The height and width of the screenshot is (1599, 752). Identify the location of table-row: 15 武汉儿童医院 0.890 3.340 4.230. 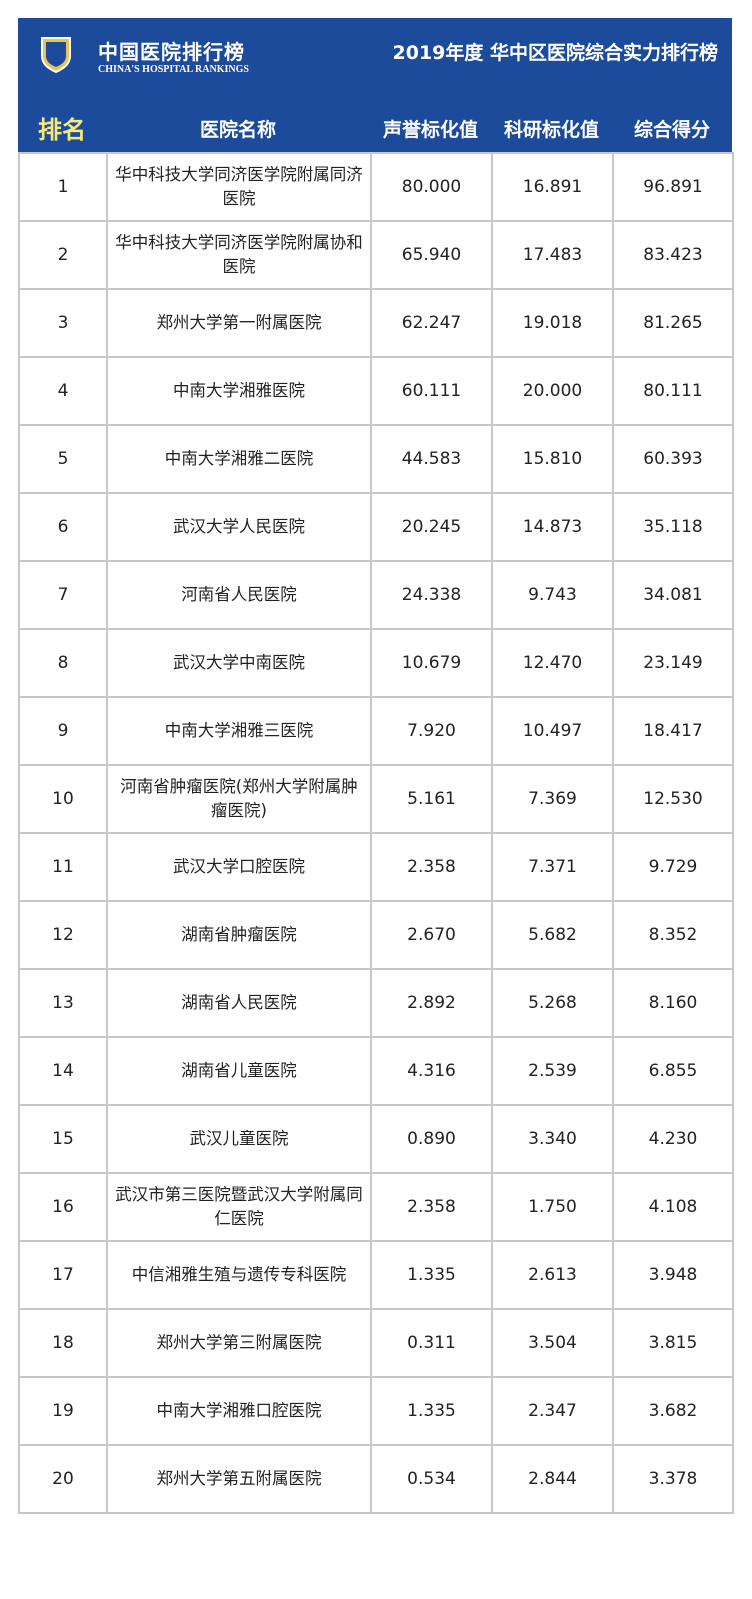
(376, 1139).